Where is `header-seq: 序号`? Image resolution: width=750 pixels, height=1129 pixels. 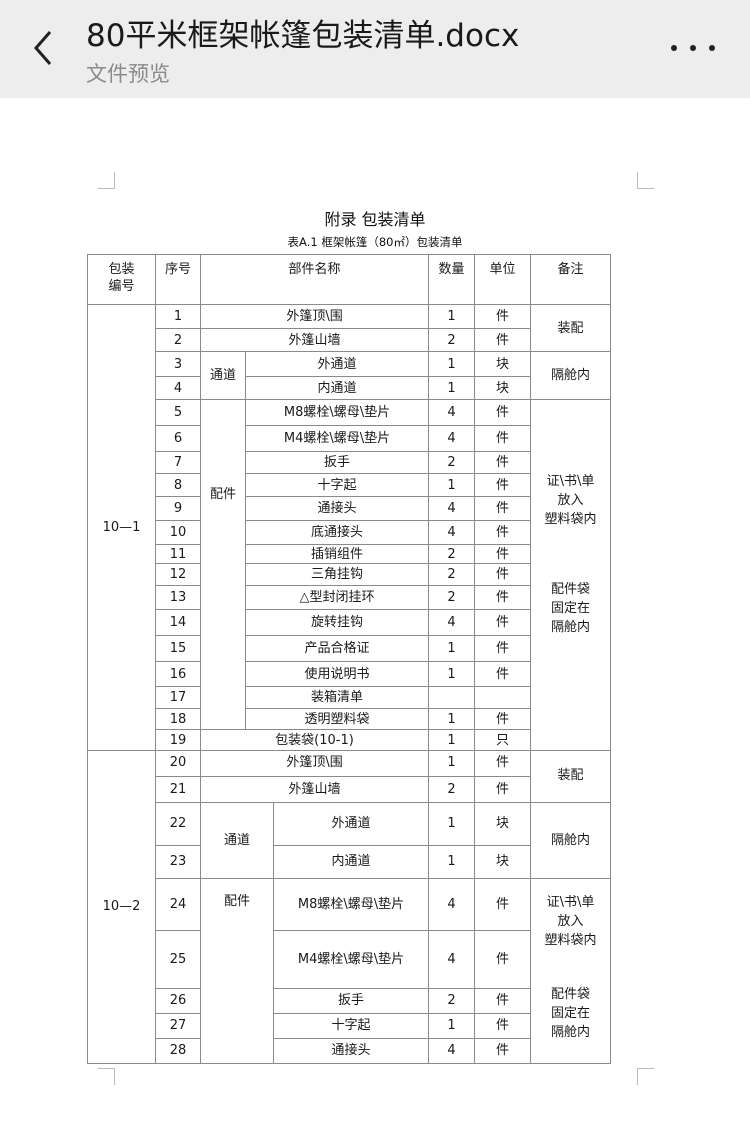
header-seq: 序号 is located at coordinates (178, 279).